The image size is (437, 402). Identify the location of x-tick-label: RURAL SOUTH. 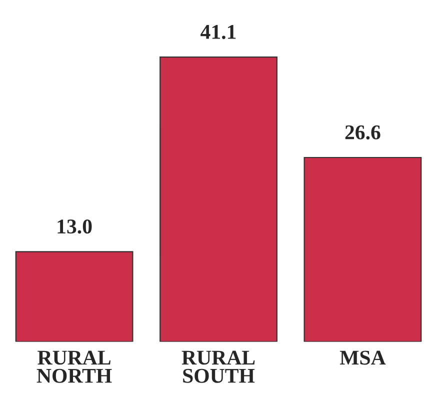
(218, 366).